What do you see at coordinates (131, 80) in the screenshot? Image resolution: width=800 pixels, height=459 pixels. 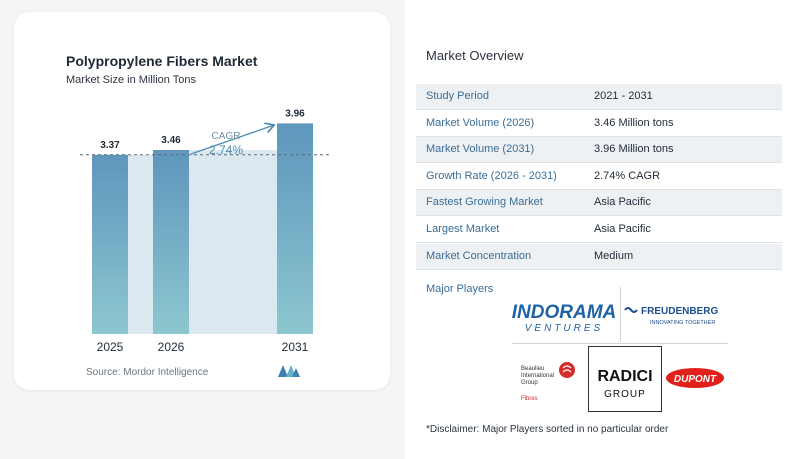 I see `chart-subtitle: Market Size in Million Tons` at bounding box center [131, 80].